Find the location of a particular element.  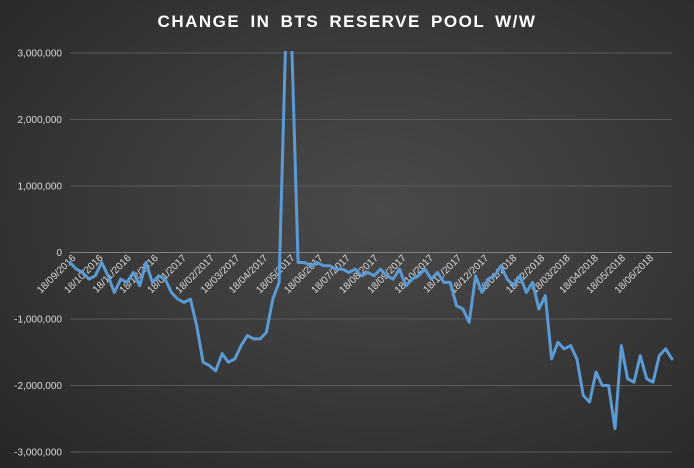

chart-title: CHANGE IN BTS RESERVE POOL W/W is located at coordinates (347, 21).